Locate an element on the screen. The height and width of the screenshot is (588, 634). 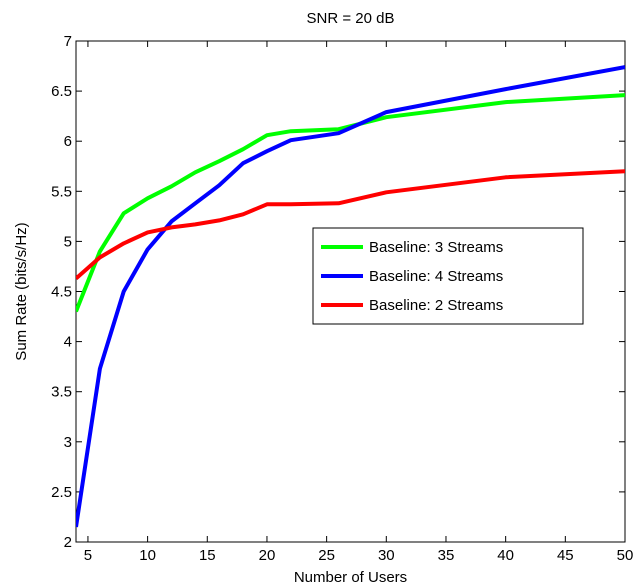
y-tick-label: 3.5 is located at coordinates (61, 392).